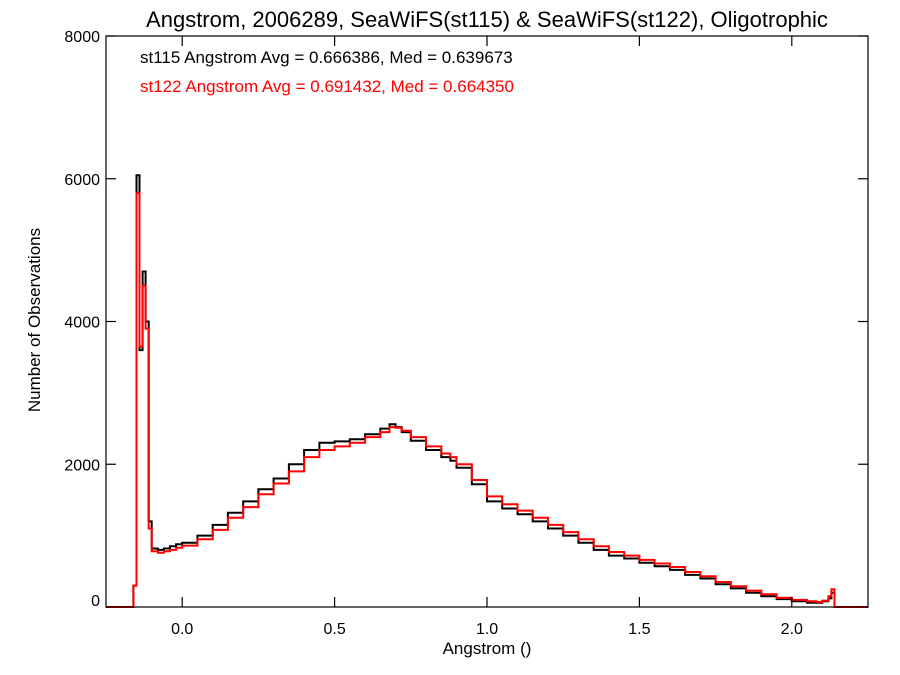 The image size is (900, 675). Describe the element at coordinates (82, 465) in the screenshot. I see `y-tick-label: 2000` at that location.